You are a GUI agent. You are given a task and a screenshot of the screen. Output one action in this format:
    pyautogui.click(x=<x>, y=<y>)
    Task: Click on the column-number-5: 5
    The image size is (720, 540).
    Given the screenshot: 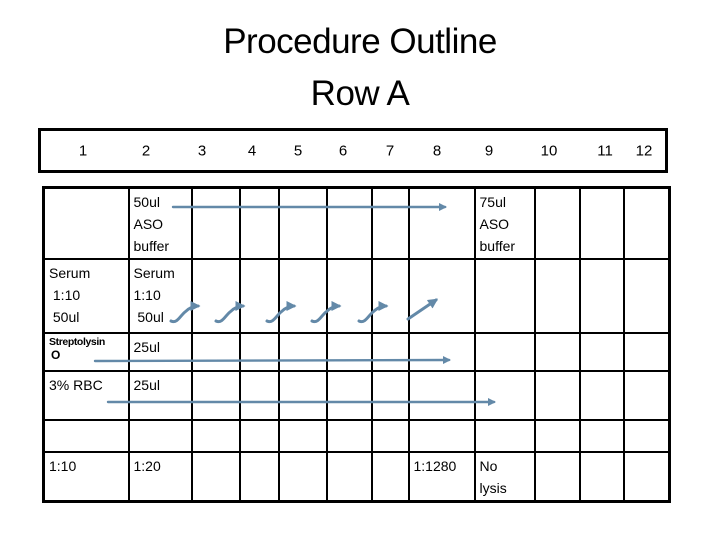 What is the action you would take?
    pyautogui.click(x=298, y=150)
    